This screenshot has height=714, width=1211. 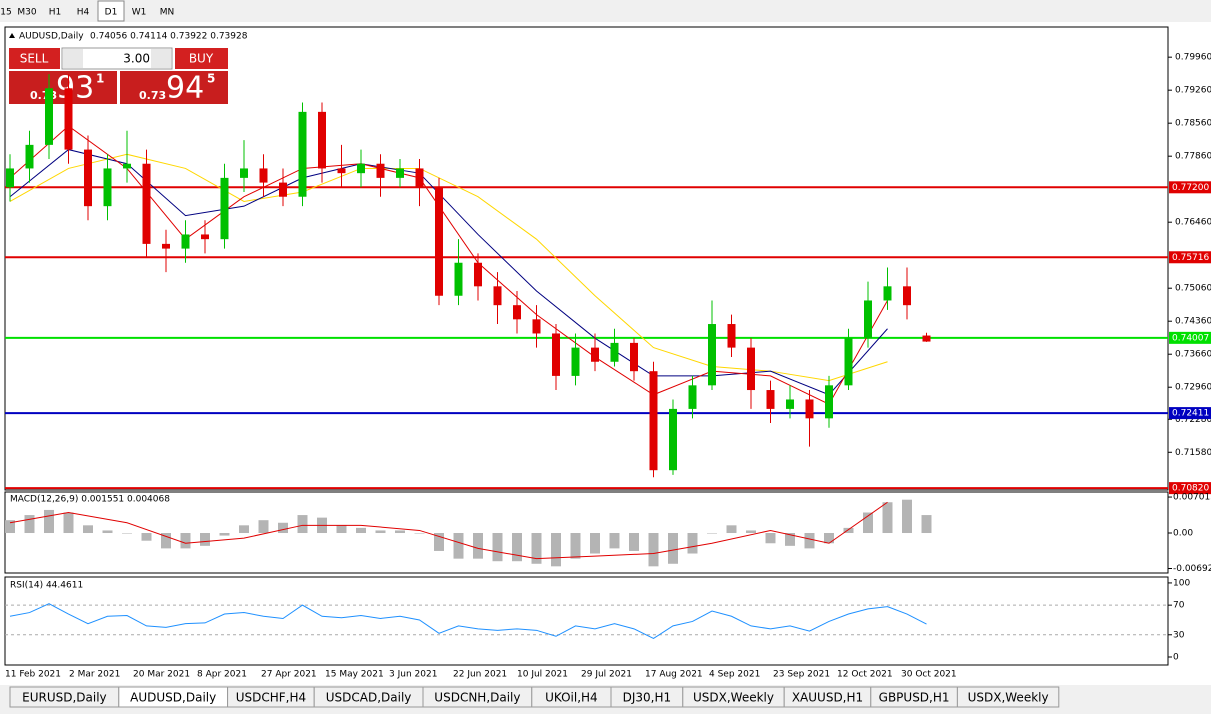 I want to click on y-tick-label: 0.72960, so click(x=1193, y=388).